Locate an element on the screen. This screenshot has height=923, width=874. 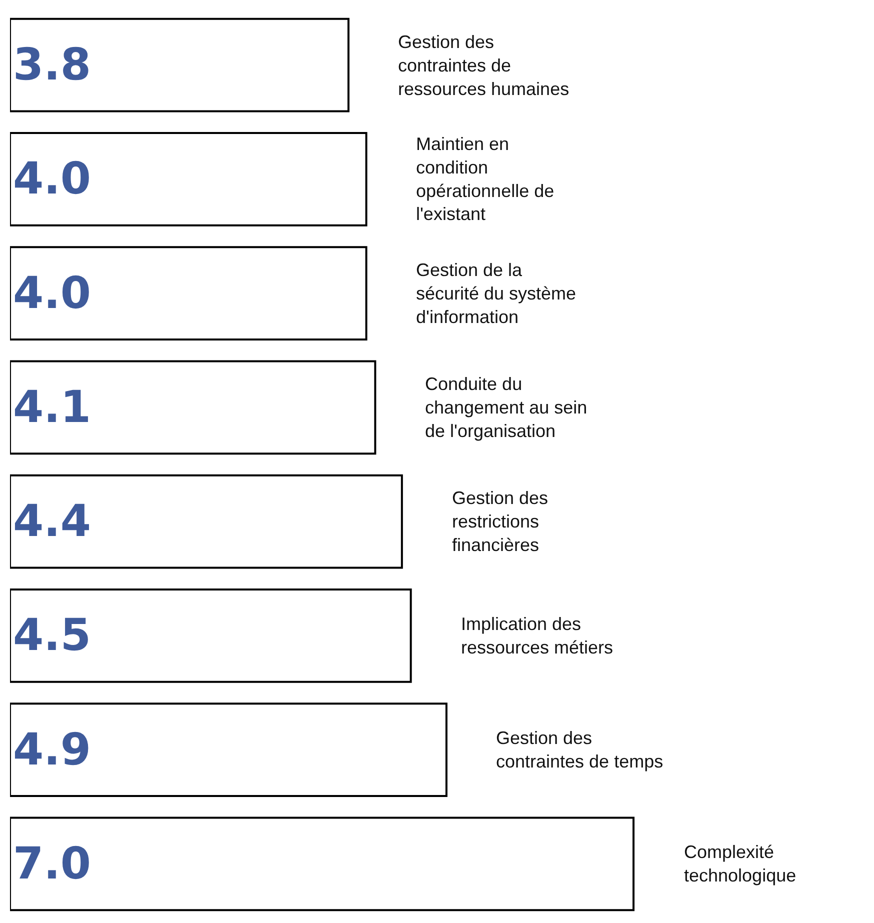
data-label: 4.9 is located at coordinates (52, 750).